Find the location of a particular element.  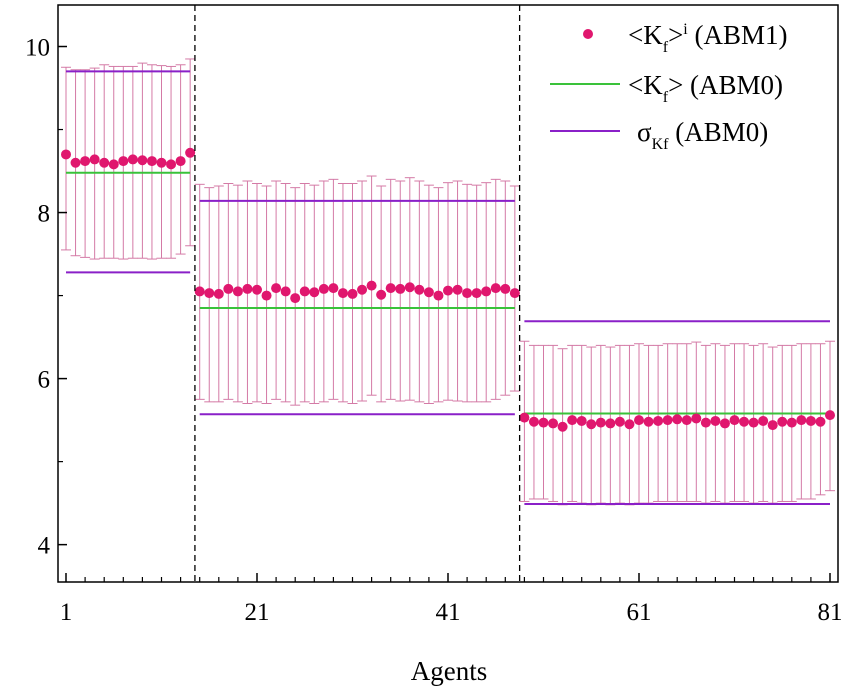

x-tick-label: 81 is located at coordinates (830, 612).